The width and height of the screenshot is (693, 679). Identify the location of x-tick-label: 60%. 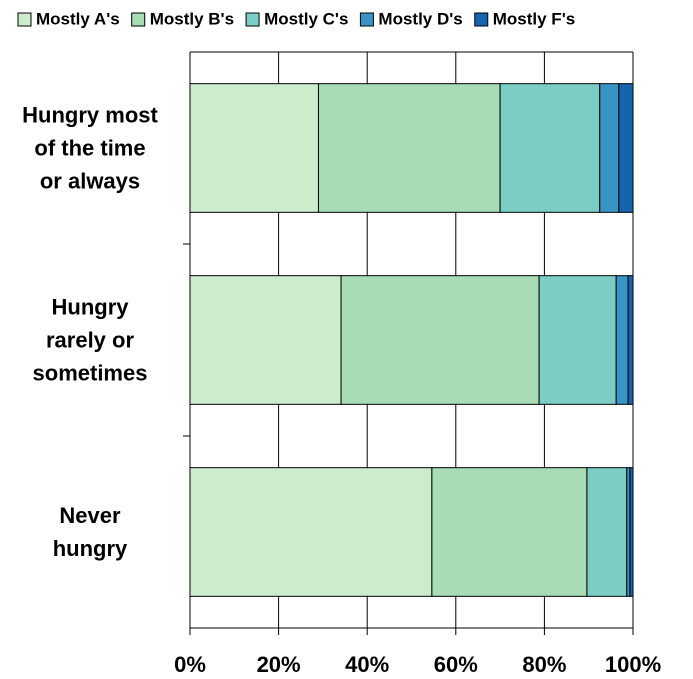
(456, 664).